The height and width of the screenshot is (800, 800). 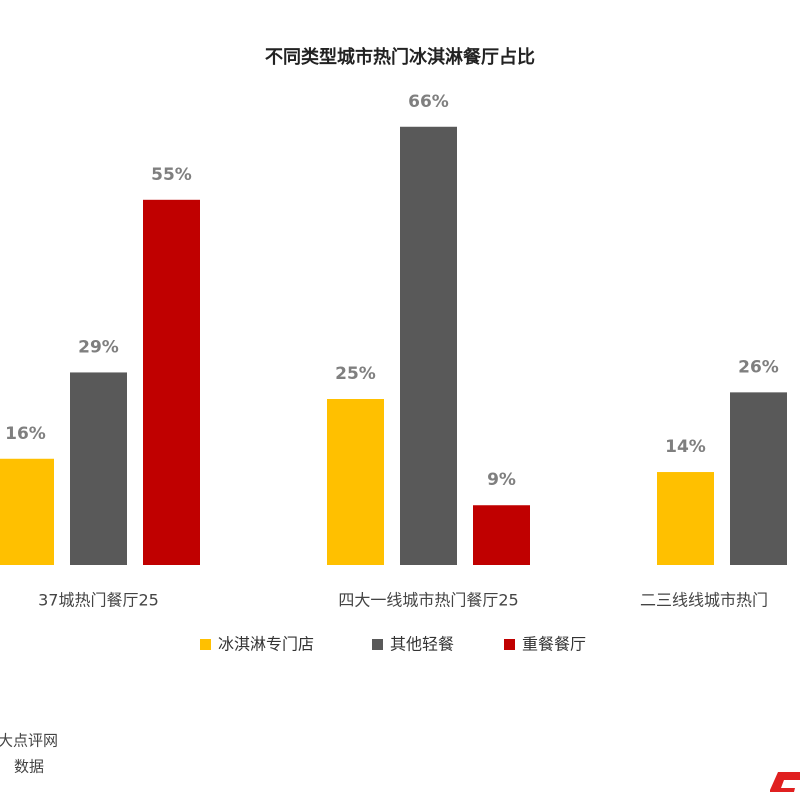 I want to click on logo, so click(x=785, y=782).